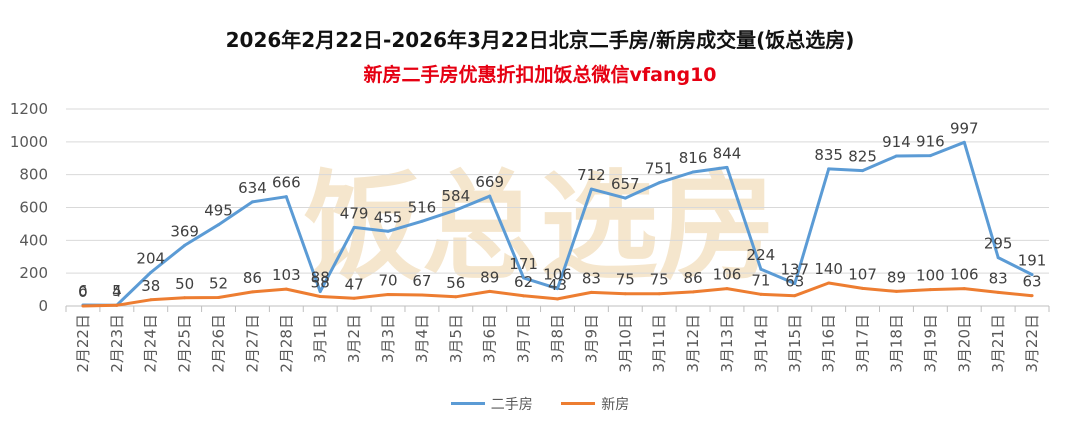 Image resolution: width=1080 pixels, height=425 pixels. Describe the element at coordinates (491, 404) in the screenshot. I see `legend-item-secondhand: 二手房` at that location.